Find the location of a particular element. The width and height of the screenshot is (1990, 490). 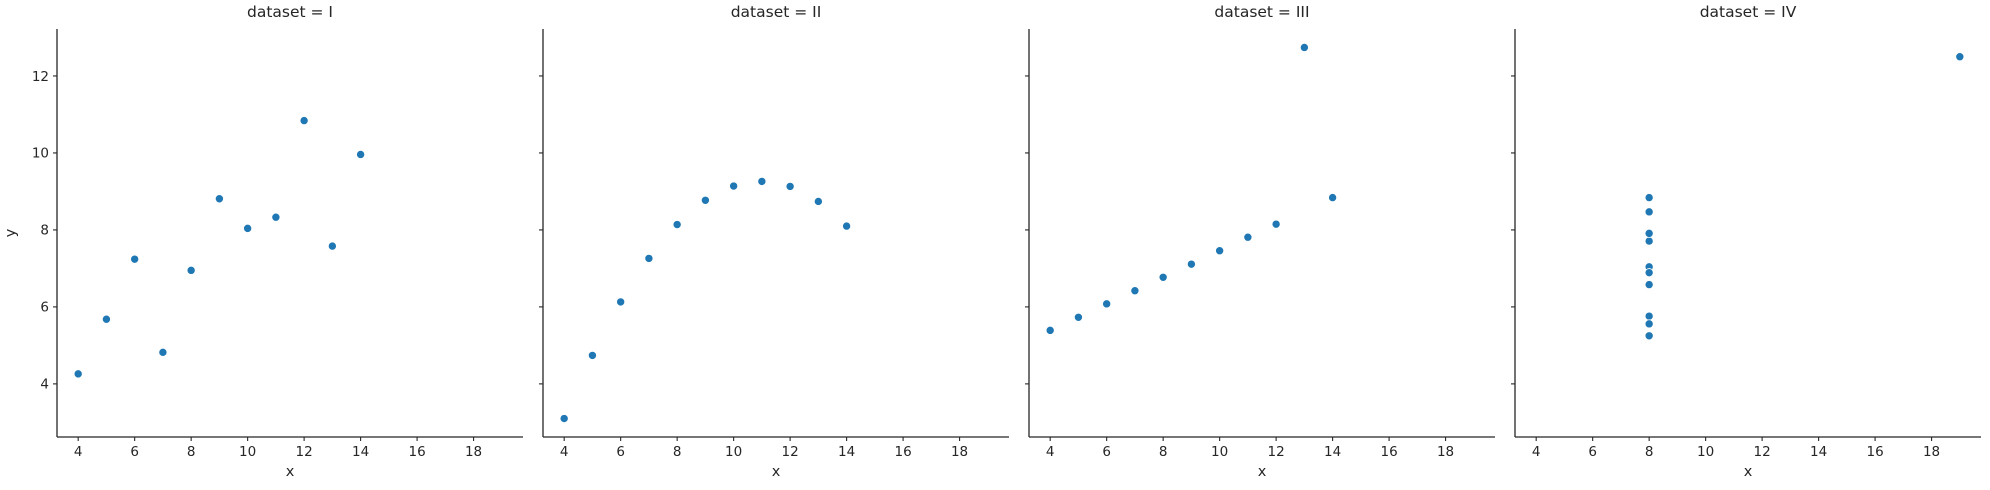

facet-title: dataset = I is located at coordinates (290, 12).